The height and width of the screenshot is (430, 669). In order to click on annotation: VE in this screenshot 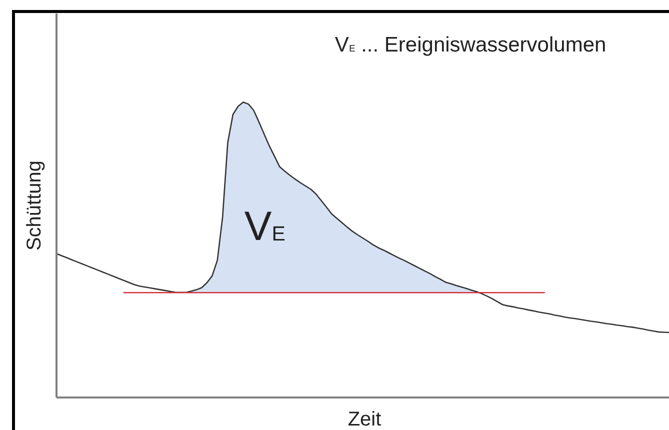, I will do `click(265, 225)`.